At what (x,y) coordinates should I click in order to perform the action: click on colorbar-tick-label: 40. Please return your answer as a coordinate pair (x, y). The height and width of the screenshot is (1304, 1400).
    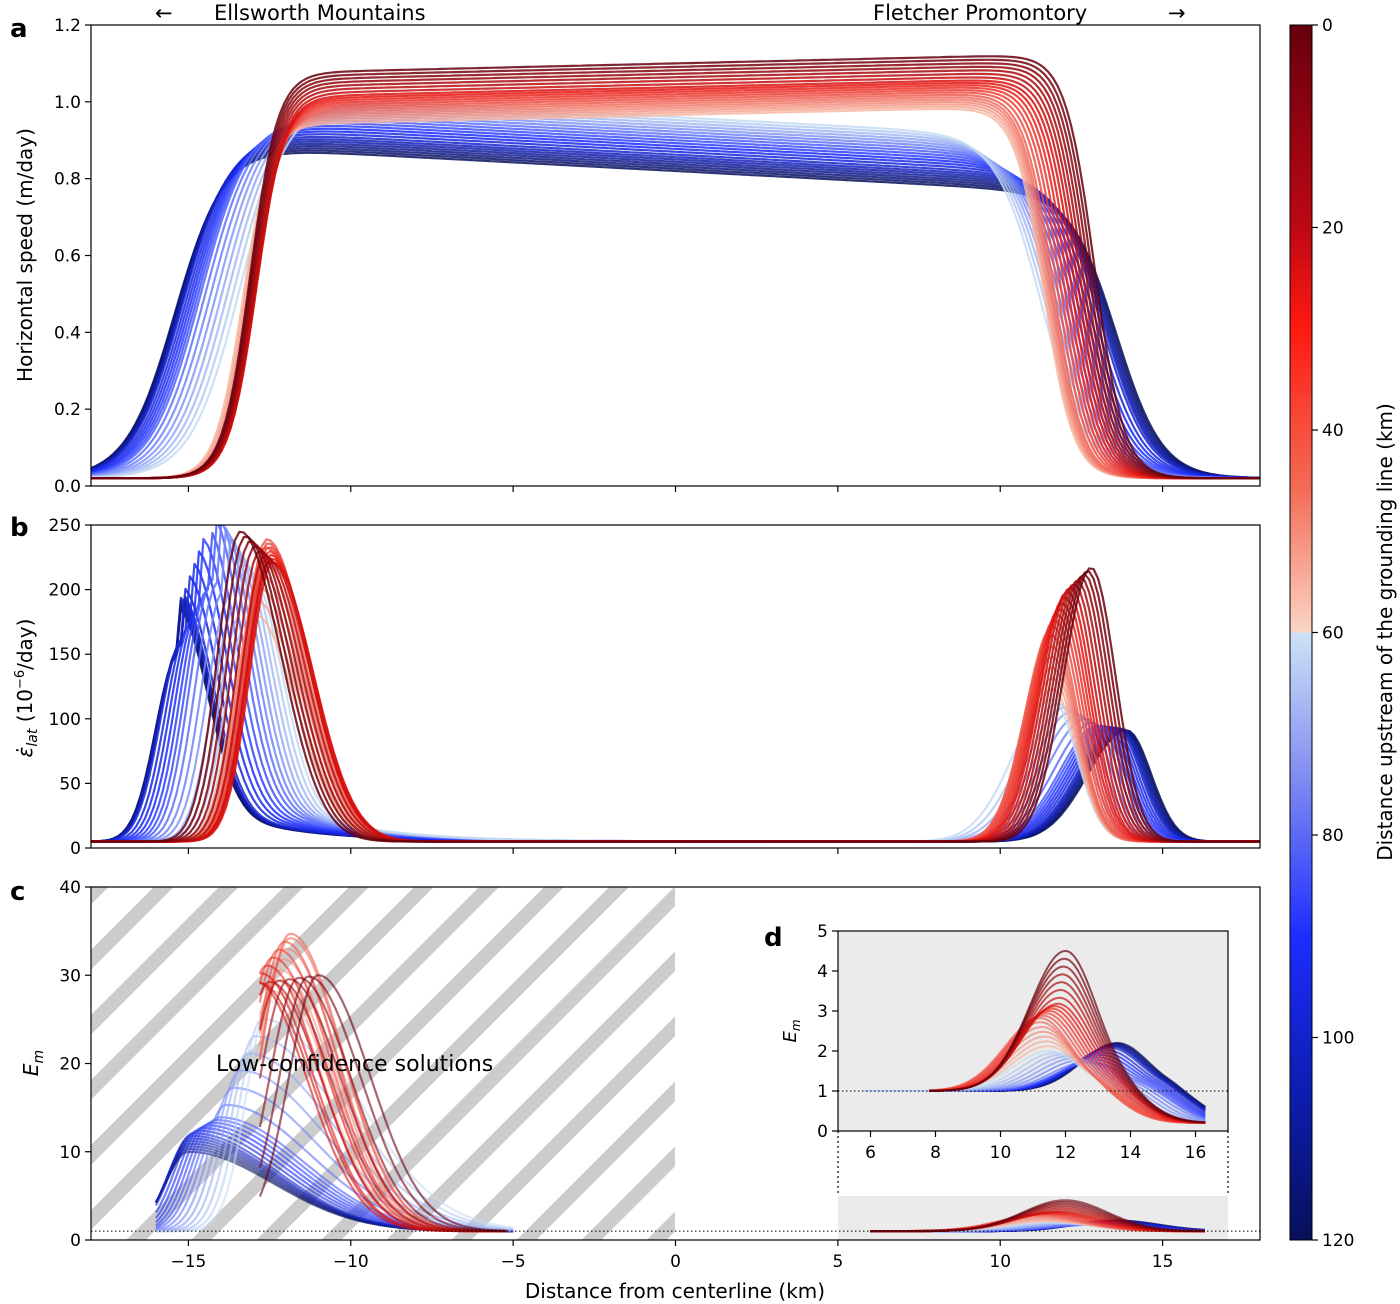
    Looking at the image, I should click on (1333, 431).